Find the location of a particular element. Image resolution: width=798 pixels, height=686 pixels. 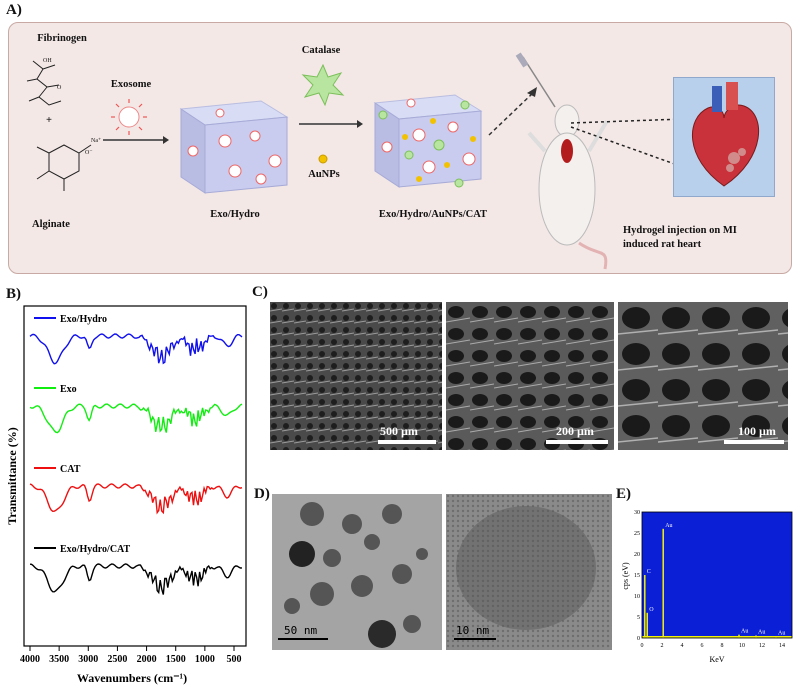

ftir-xtick-label: 2000 is located at coordinates (147, 659).